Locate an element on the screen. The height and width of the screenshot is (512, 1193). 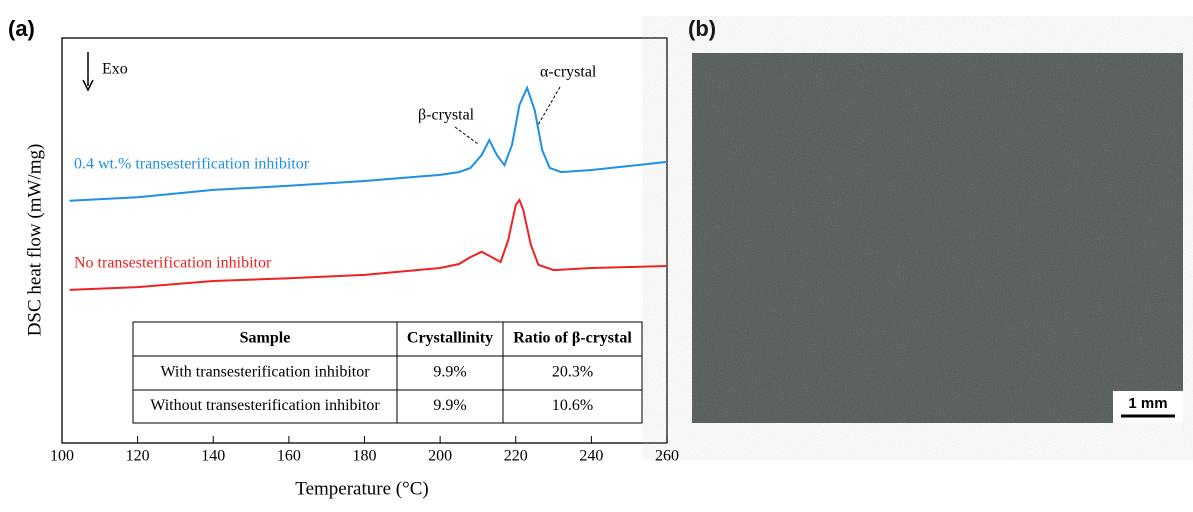
table-header: Crystallinity is located at coordinates (450, 338).